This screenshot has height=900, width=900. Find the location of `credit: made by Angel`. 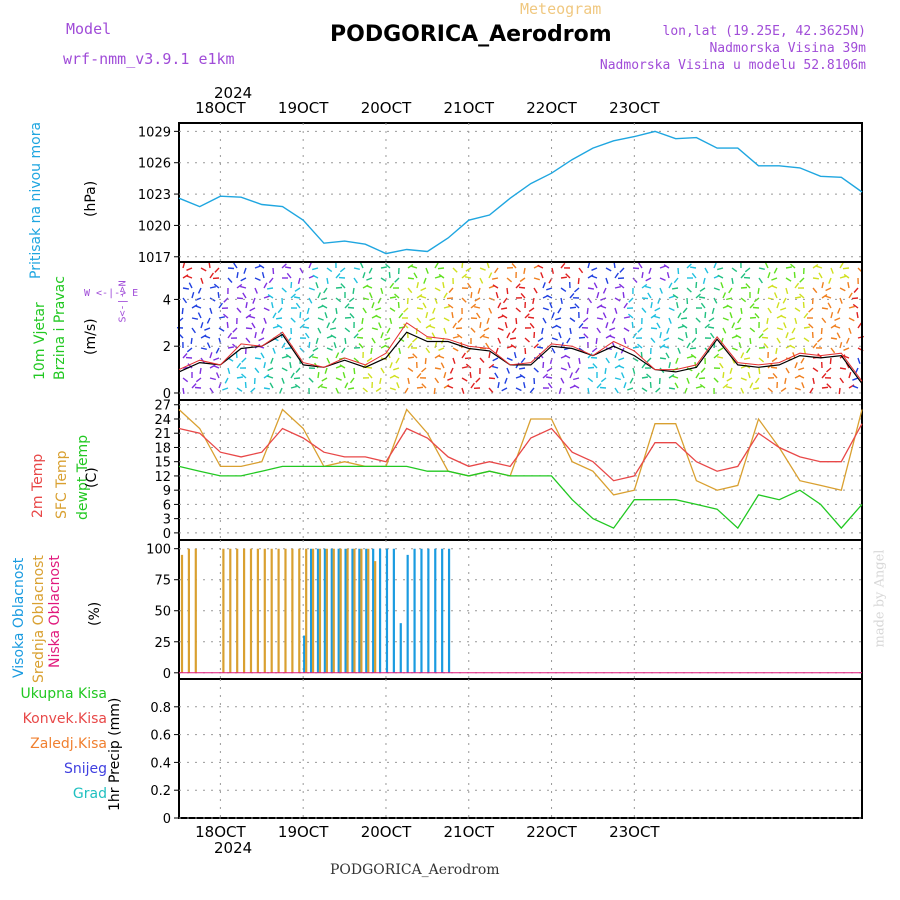

credit: made by Angel is located at coordinates (880, 598).